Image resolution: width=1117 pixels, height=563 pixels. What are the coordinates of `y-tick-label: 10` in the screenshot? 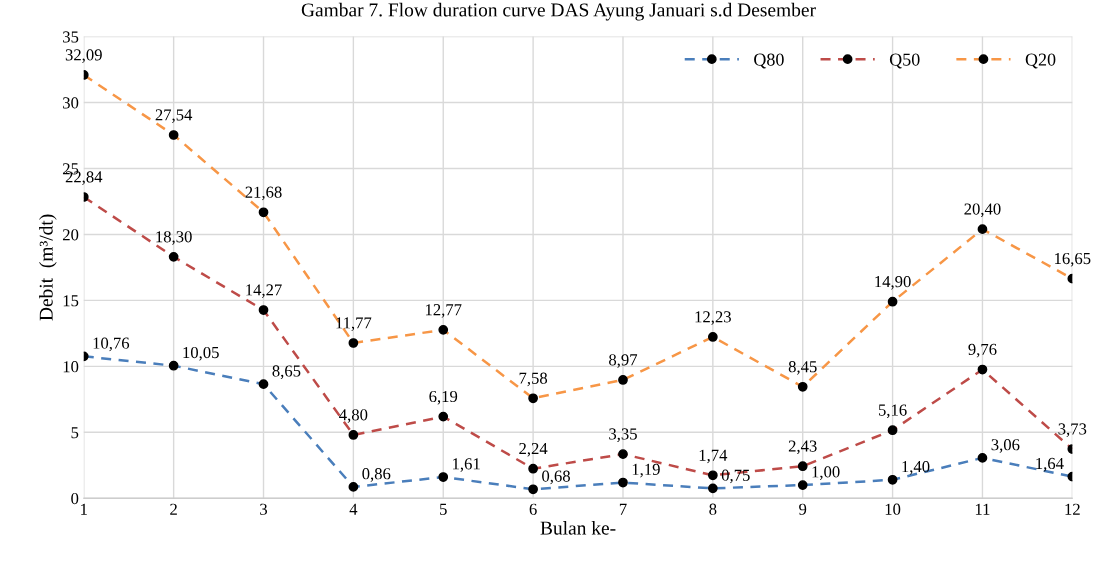 It's located at (71, 367).